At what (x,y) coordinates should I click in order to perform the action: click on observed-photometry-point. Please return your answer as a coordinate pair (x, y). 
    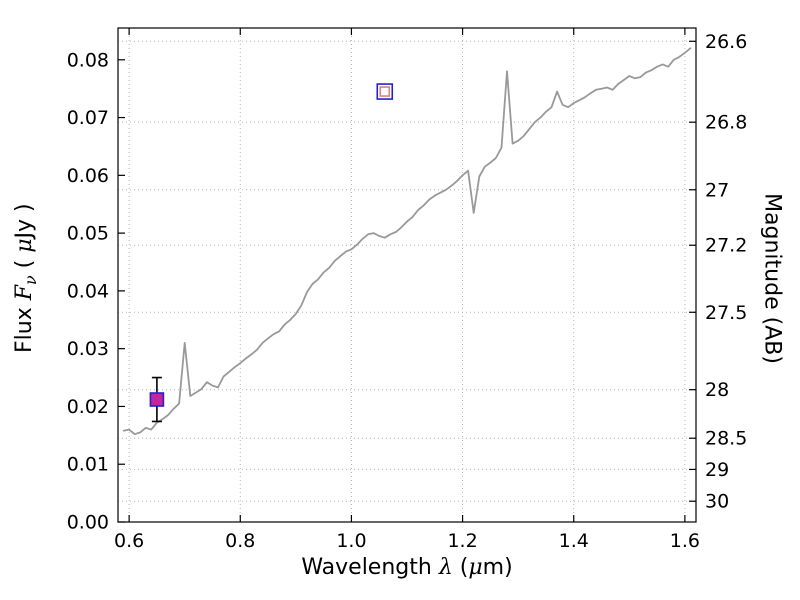
    Looking at the image, I should click on (157, 399).